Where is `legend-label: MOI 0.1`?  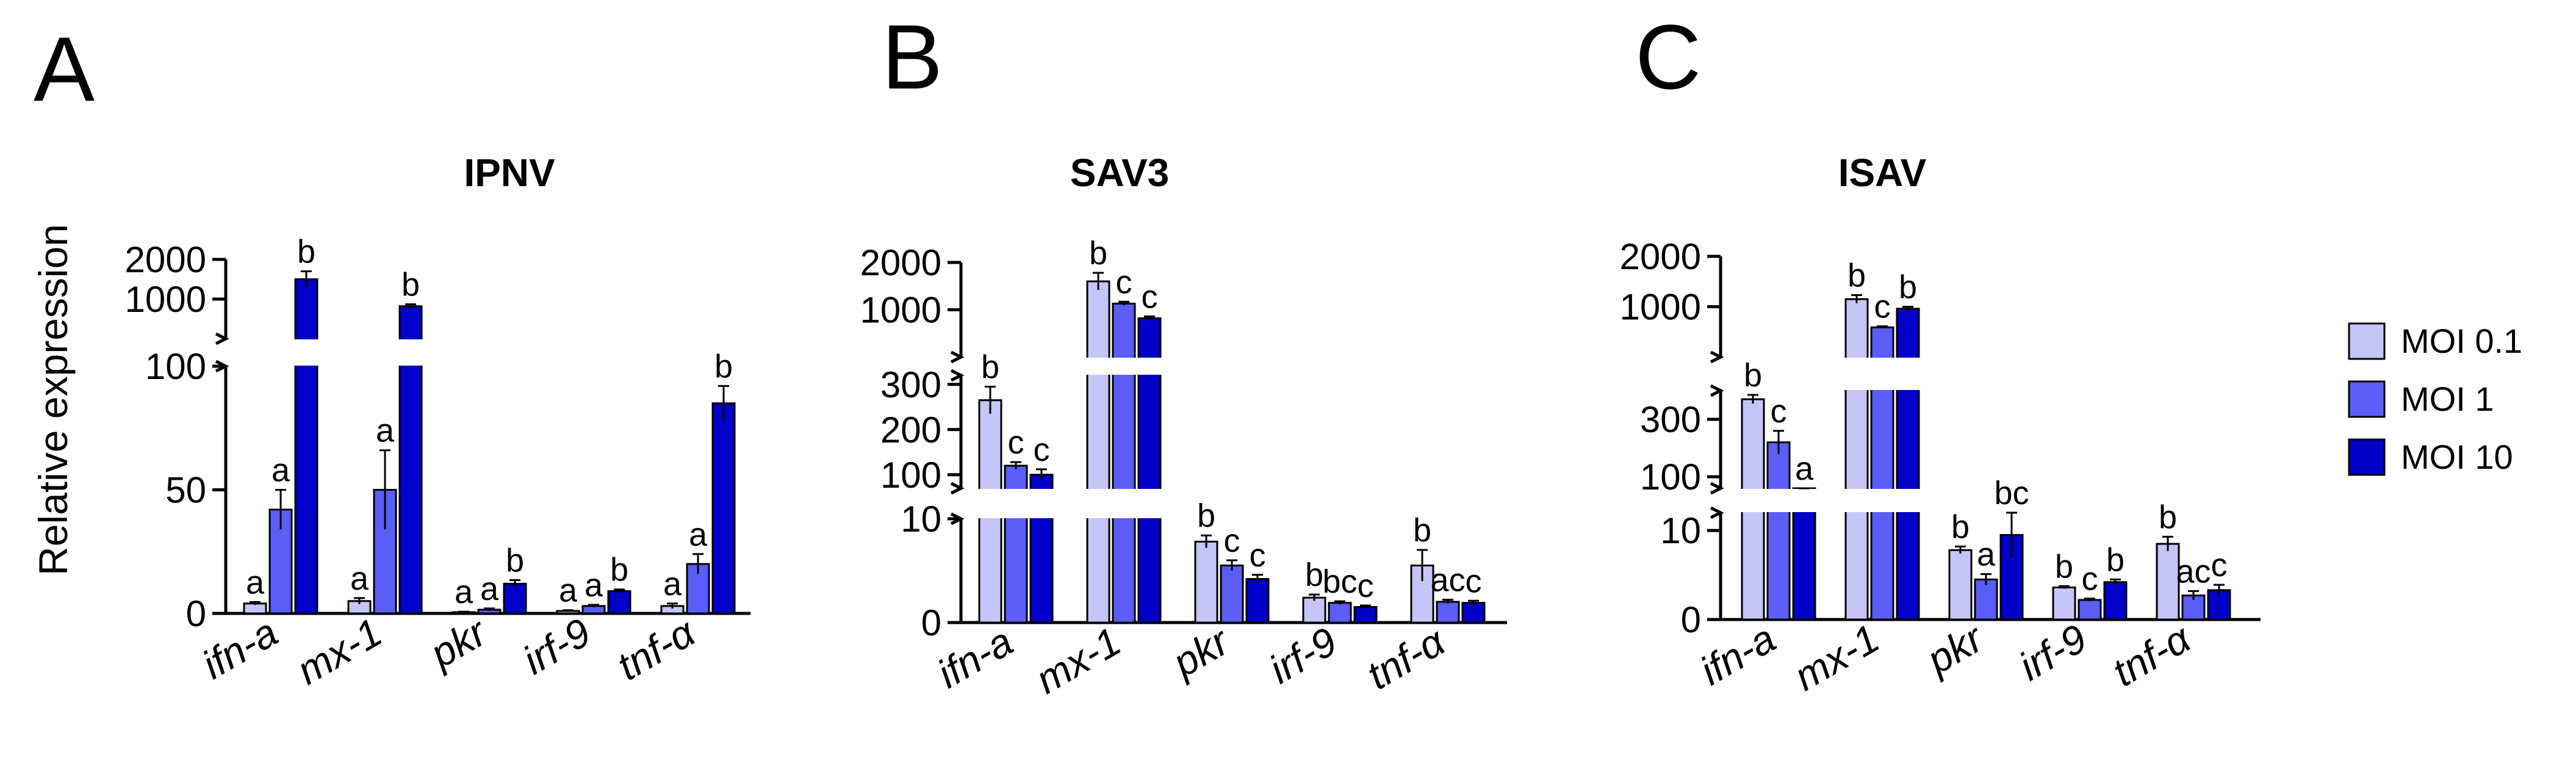 legend-label: MOI 0.1 is located at coordinates (2461, 341).